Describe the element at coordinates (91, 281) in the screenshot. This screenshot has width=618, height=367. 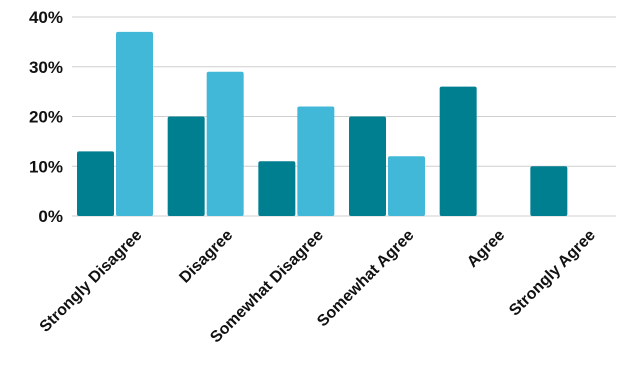
I see `x-tick-label: Strongly Disagree` at that location.